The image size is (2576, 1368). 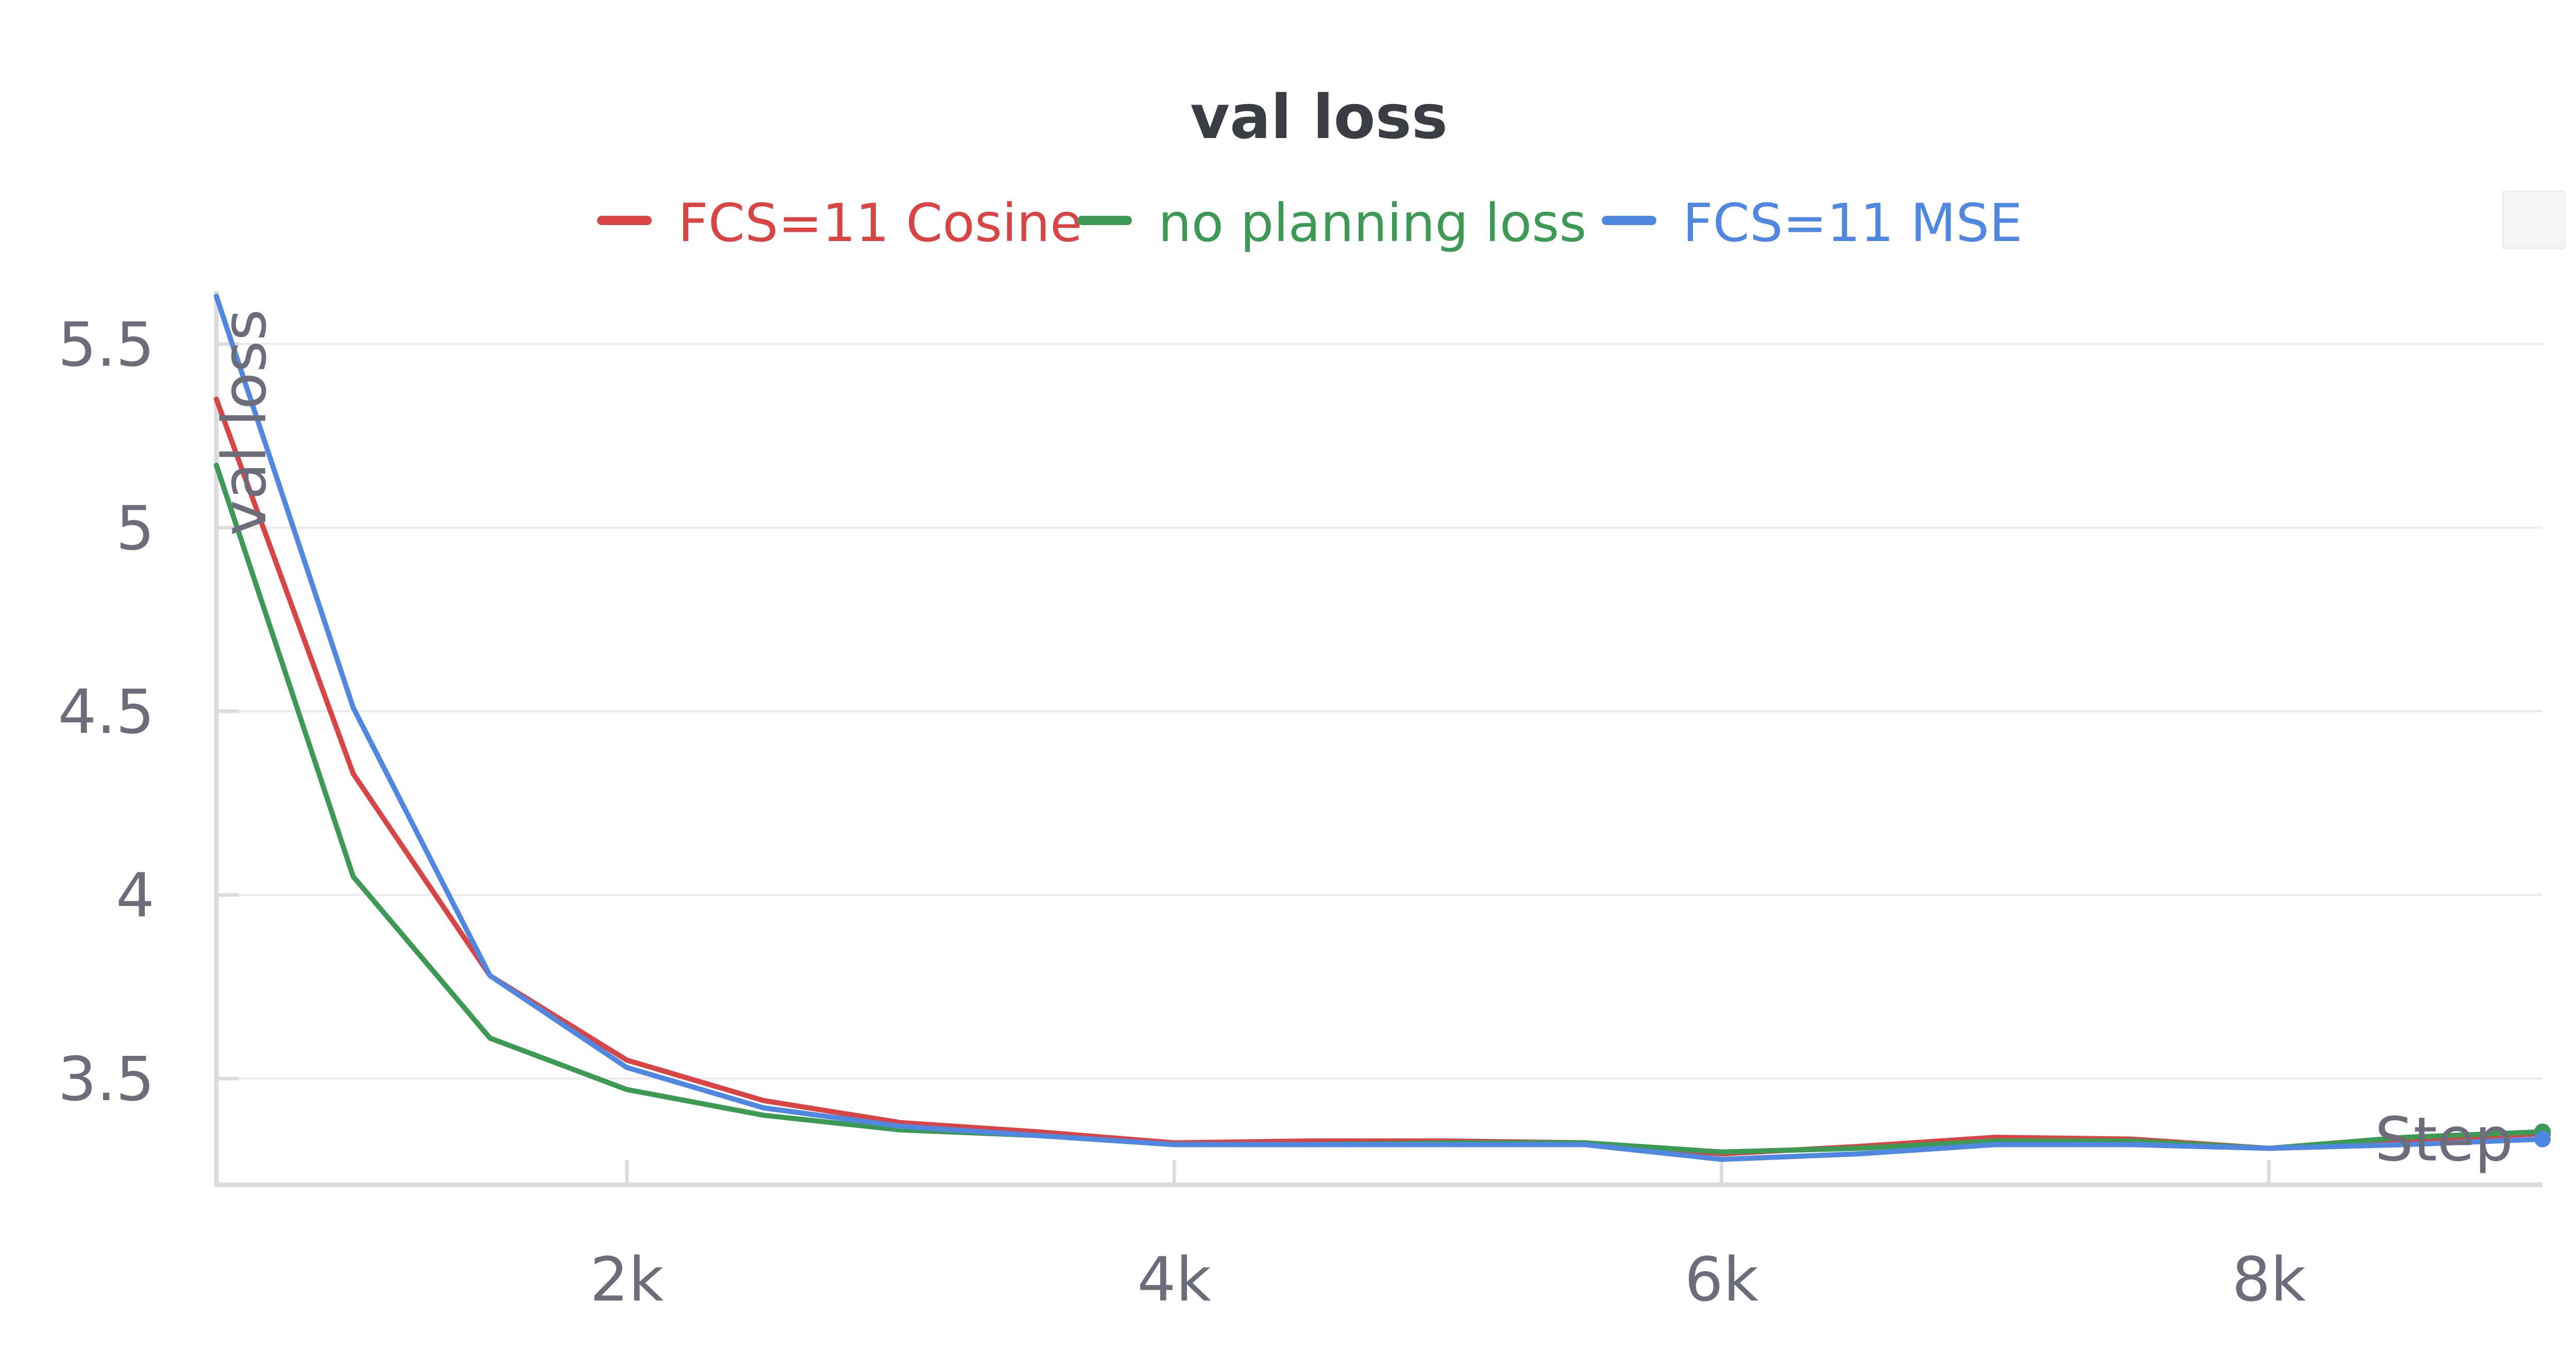 I want to click on x-tick-label-3: 8k, so click(x=2269, y=1279).